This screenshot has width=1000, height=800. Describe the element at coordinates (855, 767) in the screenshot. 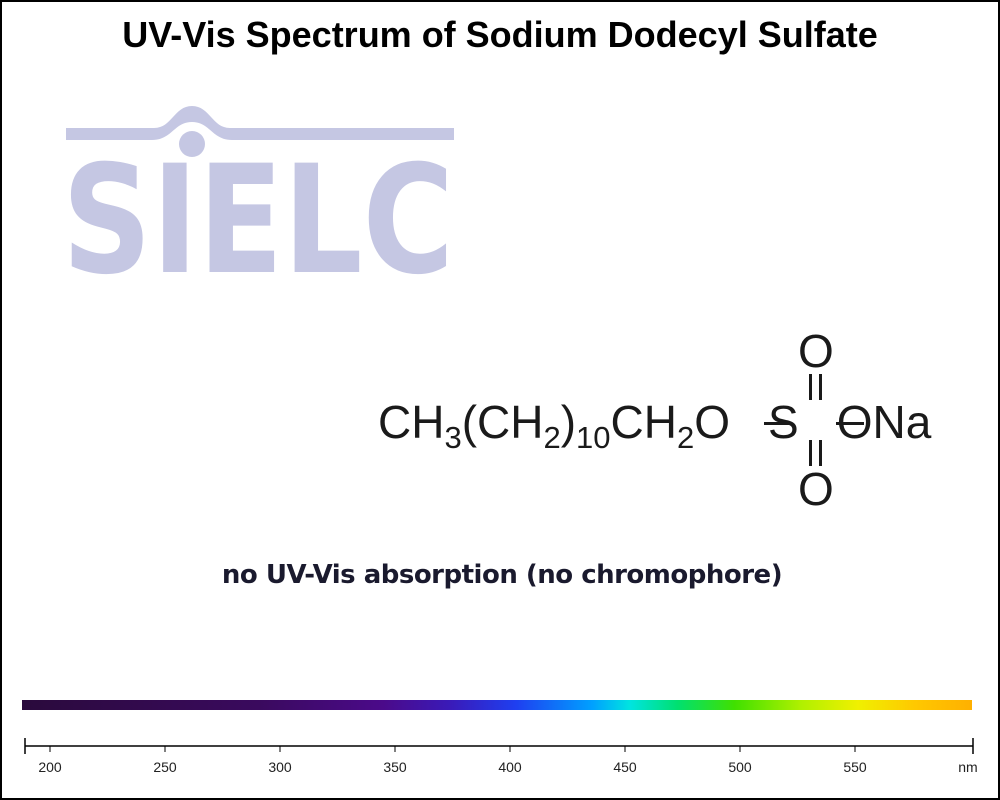

I see `x-tick-label-550: 550` at that location.